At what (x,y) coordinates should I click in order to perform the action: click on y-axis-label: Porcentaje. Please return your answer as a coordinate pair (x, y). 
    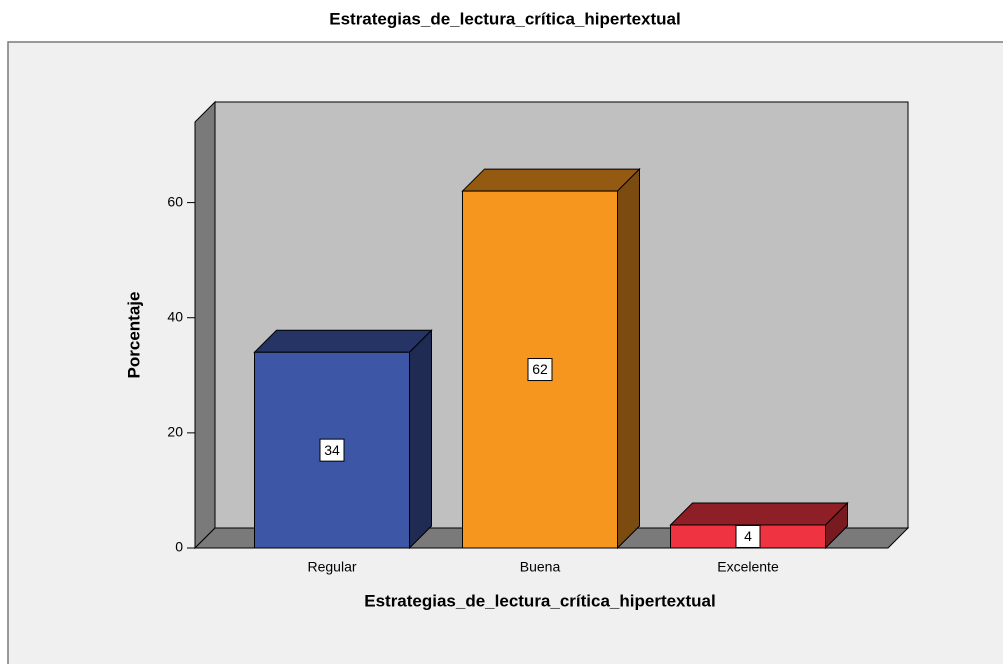
    Looking at the image, I should click on (133, 335).